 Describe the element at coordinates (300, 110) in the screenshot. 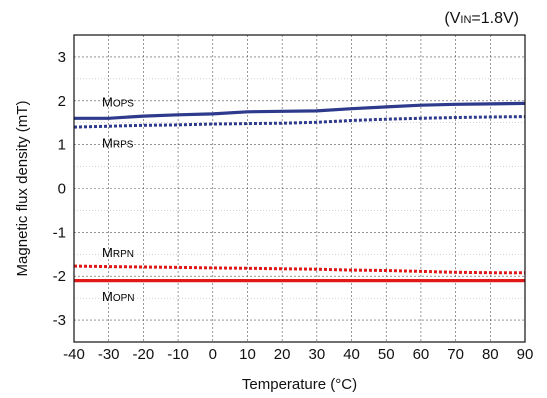

I see `series-line-mops` at that location.